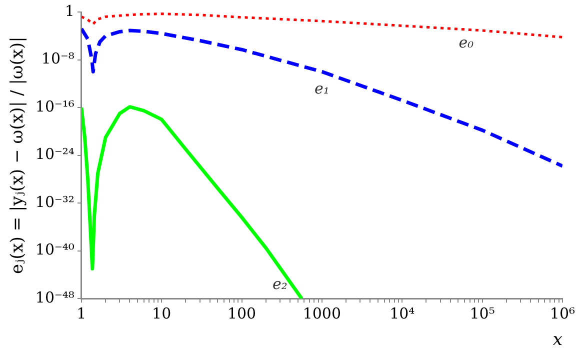  I want to click on y-axis-title: eⱼ(x) = |yⱼ(x) − ω(x)| / |ω(x)|, so click(18, 155).